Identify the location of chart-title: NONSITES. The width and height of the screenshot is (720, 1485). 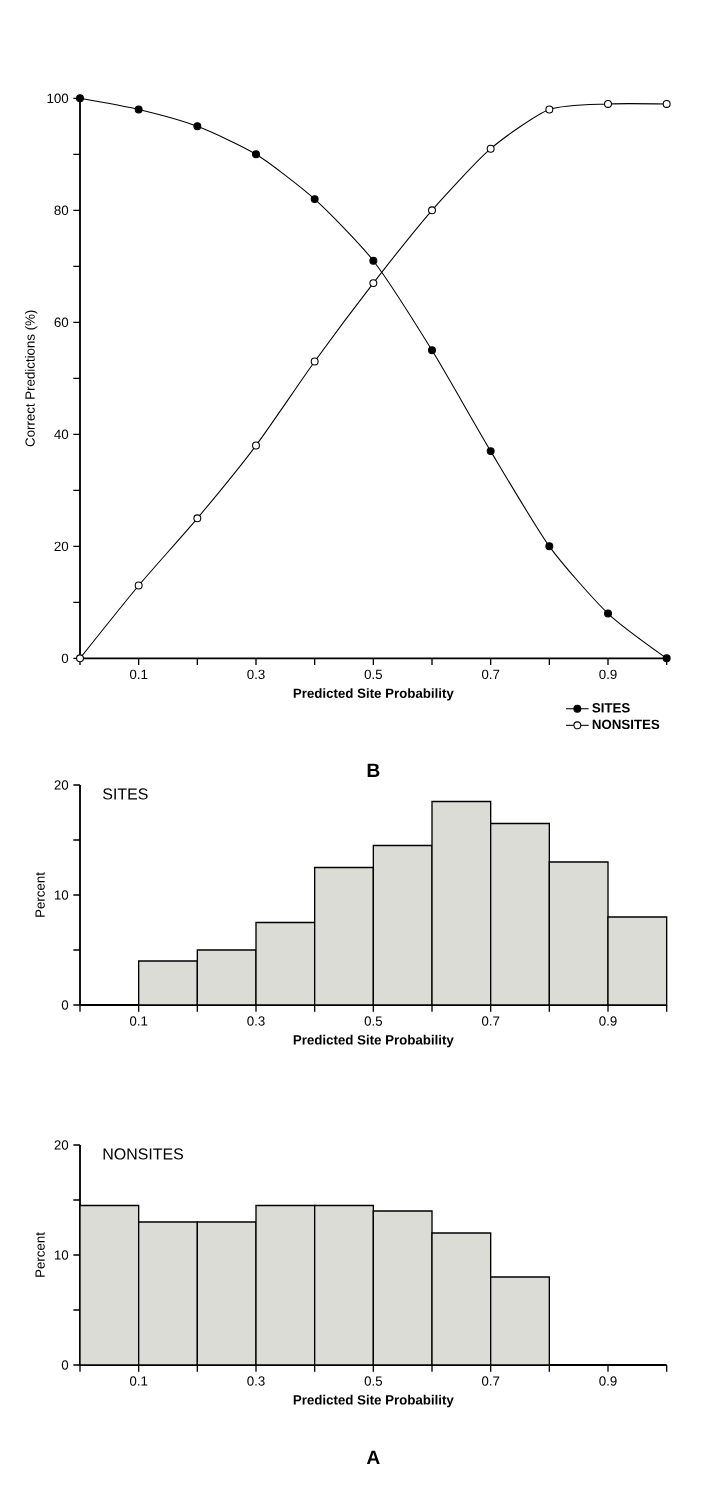
(143, 1154).